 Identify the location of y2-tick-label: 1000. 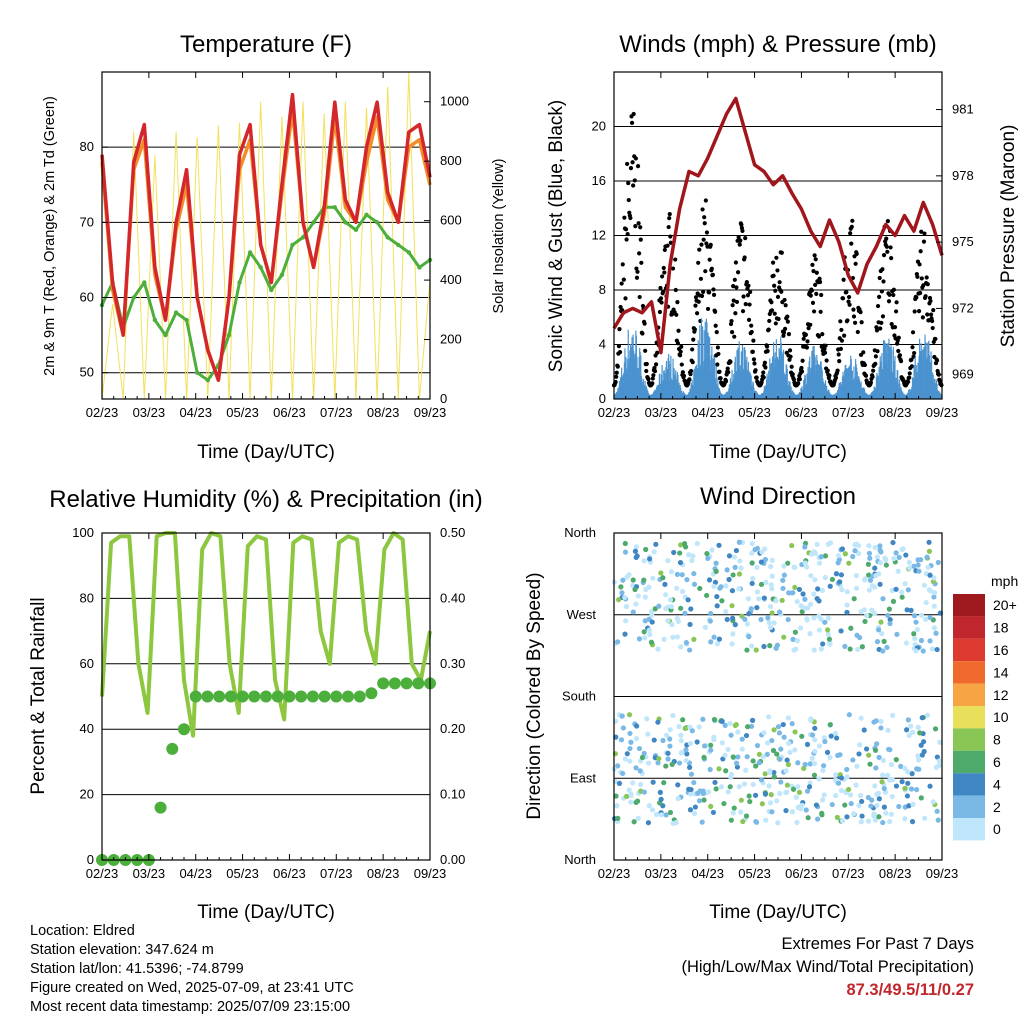
(454, 101).